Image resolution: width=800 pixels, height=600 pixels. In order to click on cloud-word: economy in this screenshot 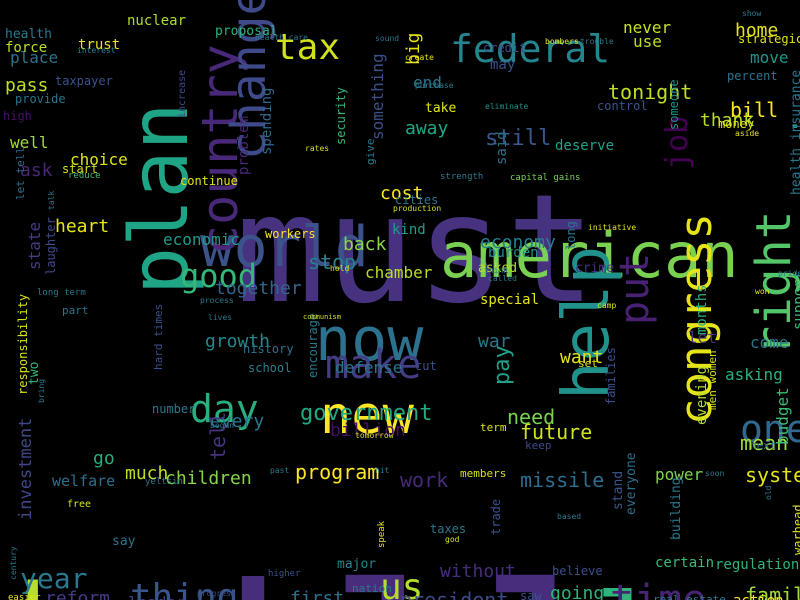, I will do `click(518, 242)`.